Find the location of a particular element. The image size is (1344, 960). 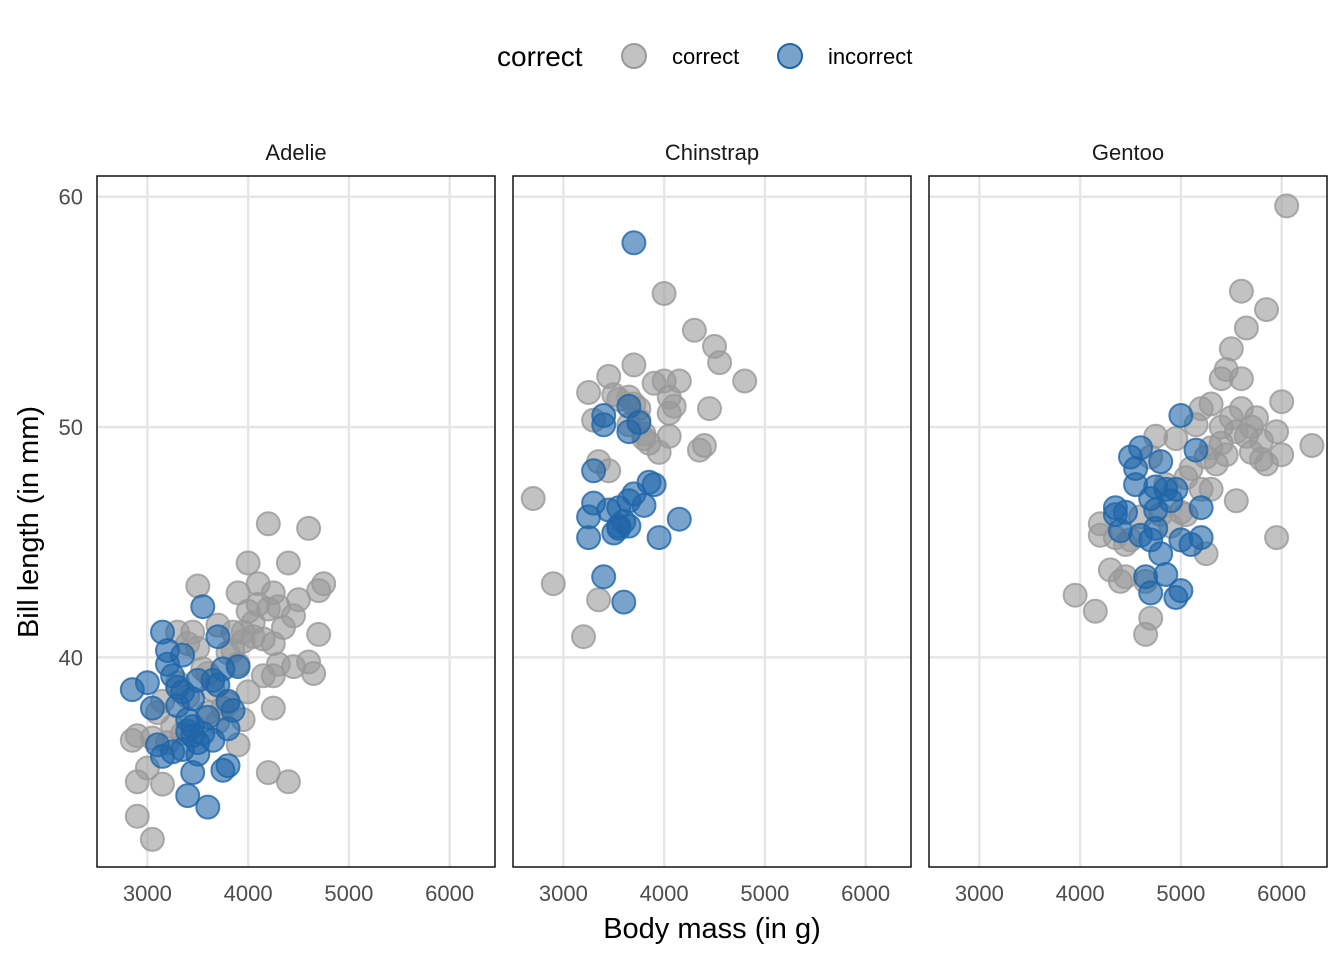

y-tick-label: 60 is located at coordinates (71, 197).